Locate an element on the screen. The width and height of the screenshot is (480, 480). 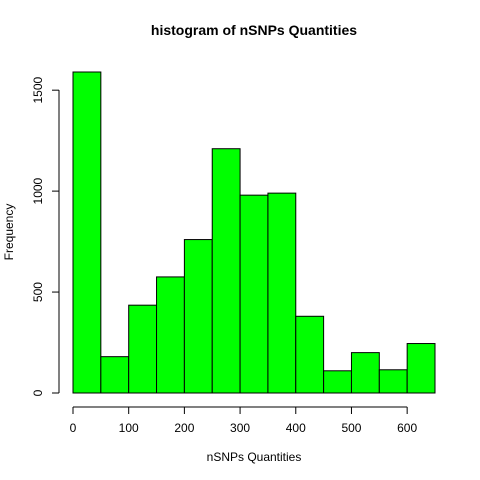
x-tick-label: 0 is located at coordinates (73, 428).